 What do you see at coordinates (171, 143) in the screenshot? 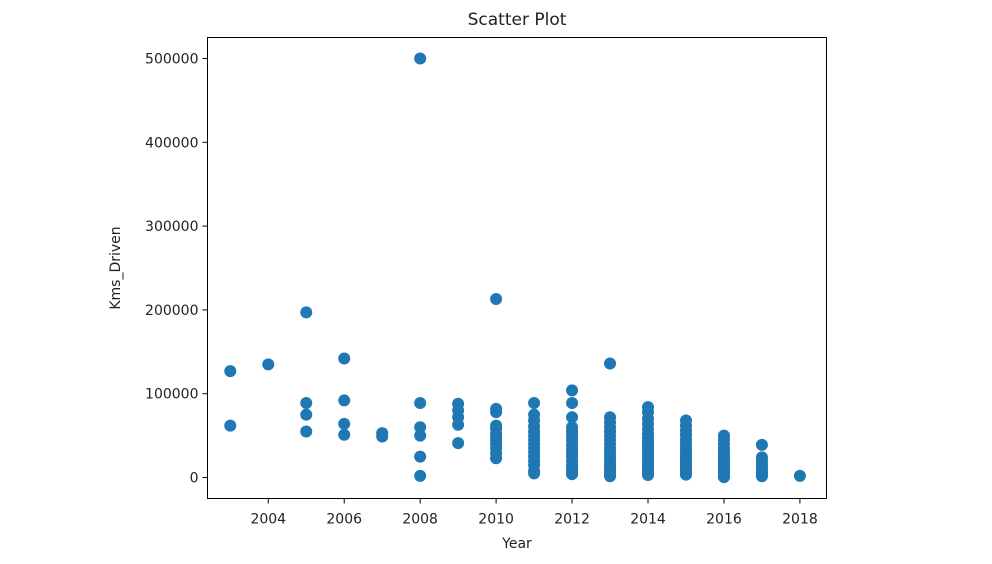
I see `y-tick-label: 400000` at bounding box center [171, 143].